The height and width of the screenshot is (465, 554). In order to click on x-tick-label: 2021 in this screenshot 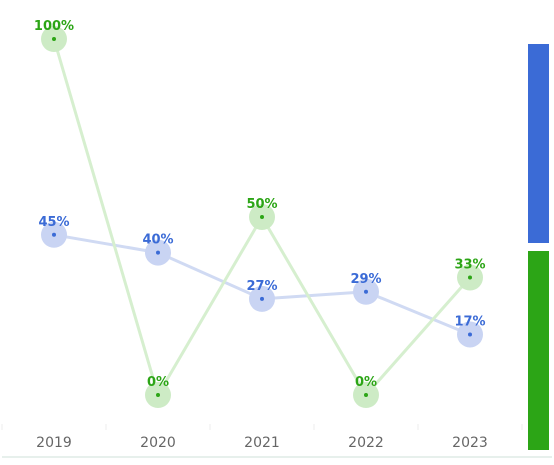, I will do `click(262, 443)`.